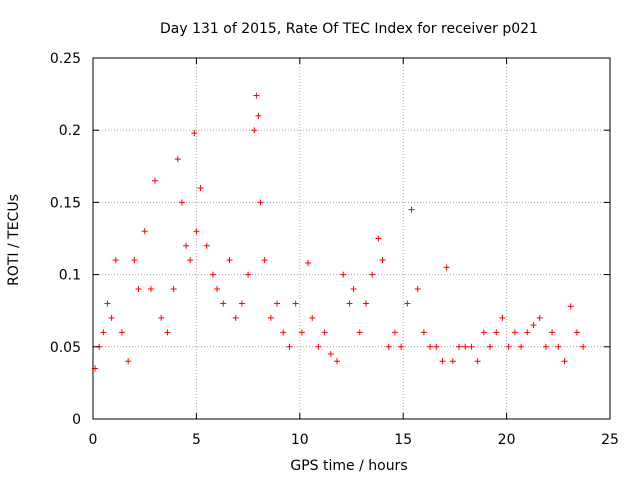 The image size is (640, 480). Describe the element at coordinates (70, 131) in the screenshot. I see `y-tick-label: 0.2` at that location.